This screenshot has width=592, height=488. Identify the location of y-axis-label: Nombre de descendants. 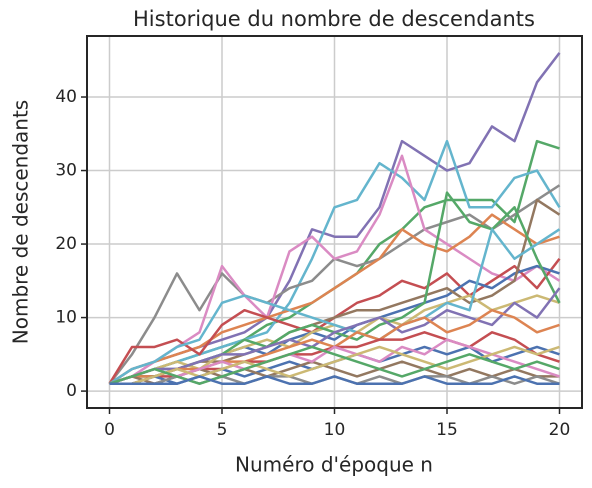
(21, 222).